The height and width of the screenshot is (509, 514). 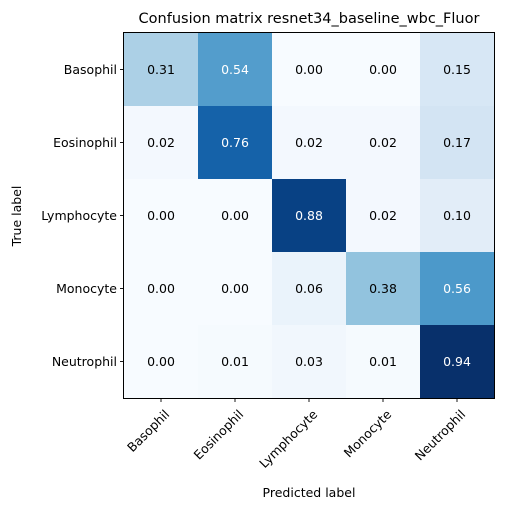 What do you see at coordinates (368, 433) in the screenshot?
I see `x-tick-label: Monocyte` at bounding box center [368, 433].